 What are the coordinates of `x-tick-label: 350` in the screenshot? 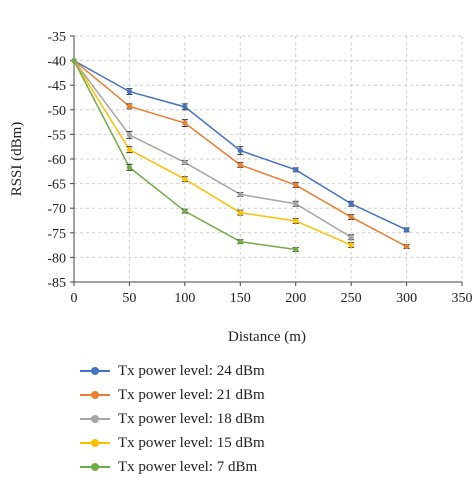 It's located at (462, 298).